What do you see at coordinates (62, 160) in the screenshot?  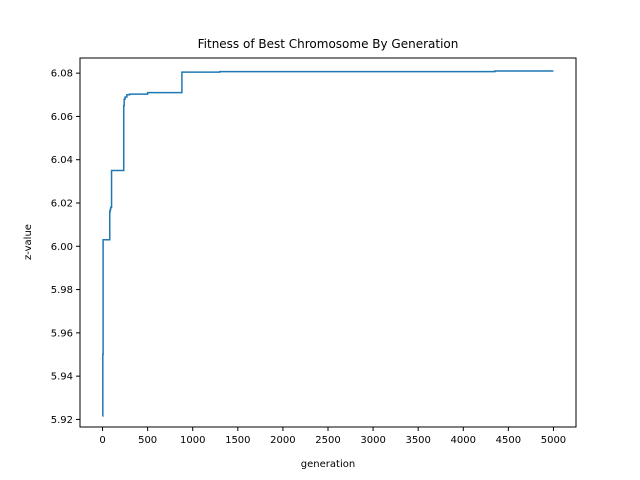 I see `y-tick-label: 6.04` at bounding box center [62, 160].